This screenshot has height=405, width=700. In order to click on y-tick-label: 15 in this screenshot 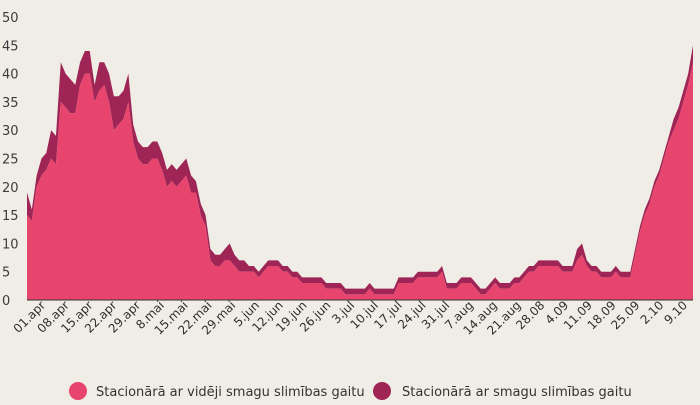, I will do `click(10, 216)`.